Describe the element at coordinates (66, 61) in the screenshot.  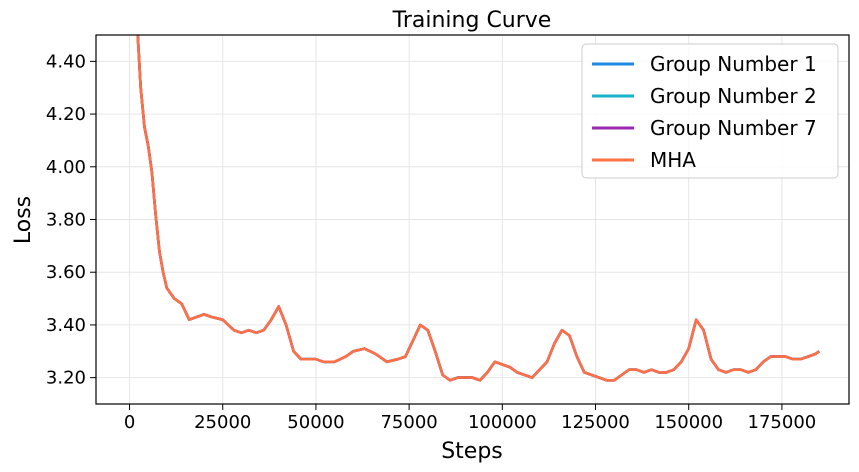
I see `y-tick-label: 4.40` at that location.